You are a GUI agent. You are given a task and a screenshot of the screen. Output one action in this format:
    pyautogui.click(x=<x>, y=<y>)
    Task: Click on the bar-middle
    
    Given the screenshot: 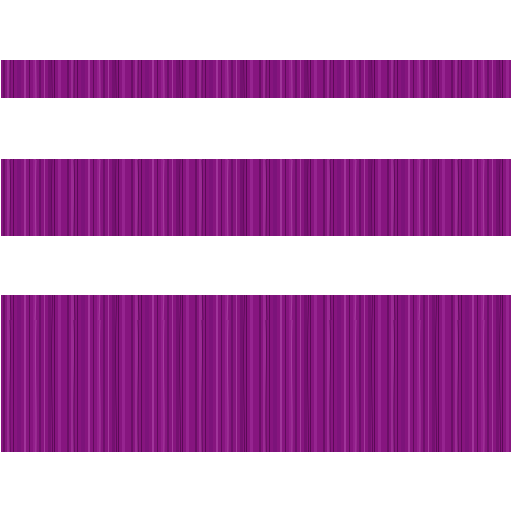 What is the action you would take?
    pyautogui.click(x=256, y=197)
    